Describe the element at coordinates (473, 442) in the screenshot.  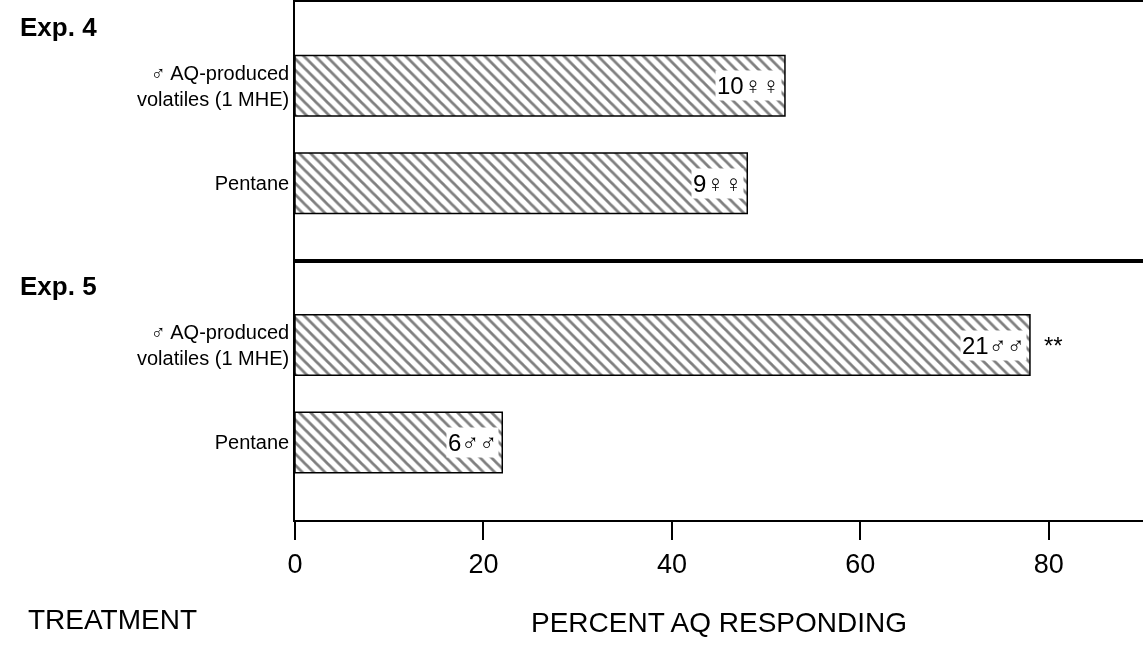
I see `annotation: 6♂♂` at that location.